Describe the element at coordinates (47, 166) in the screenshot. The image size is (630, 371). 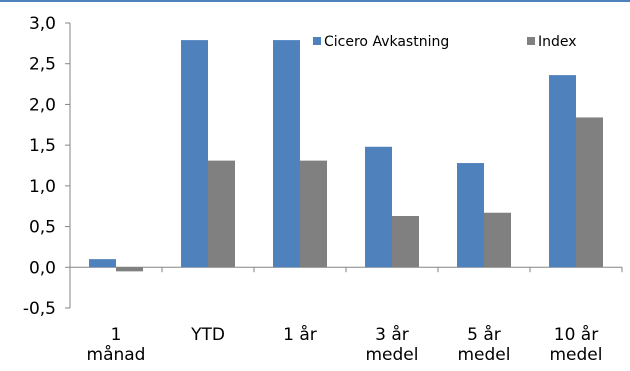
I see `y-axis: 3,0 2,5 2,0 1,5 1,0 0,5 0,0 -0,5` at that location.